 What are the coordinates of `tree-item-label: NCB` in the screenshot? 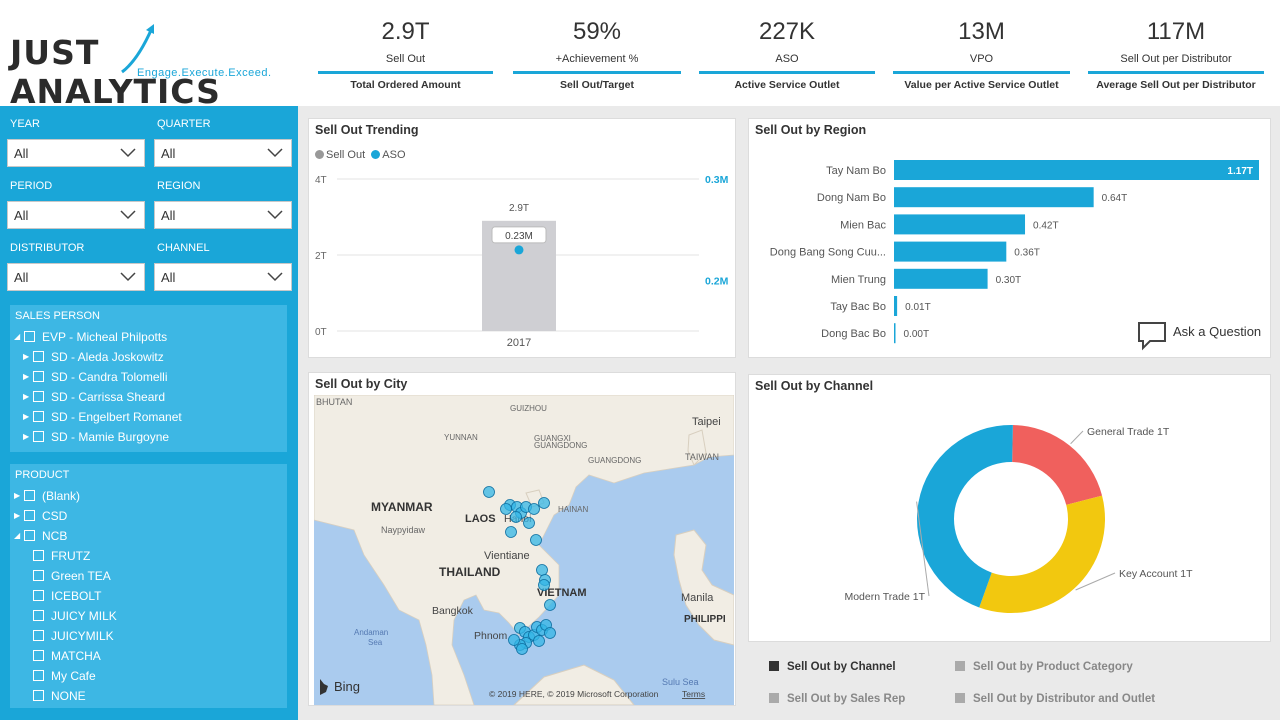 It's located at (55, 536).